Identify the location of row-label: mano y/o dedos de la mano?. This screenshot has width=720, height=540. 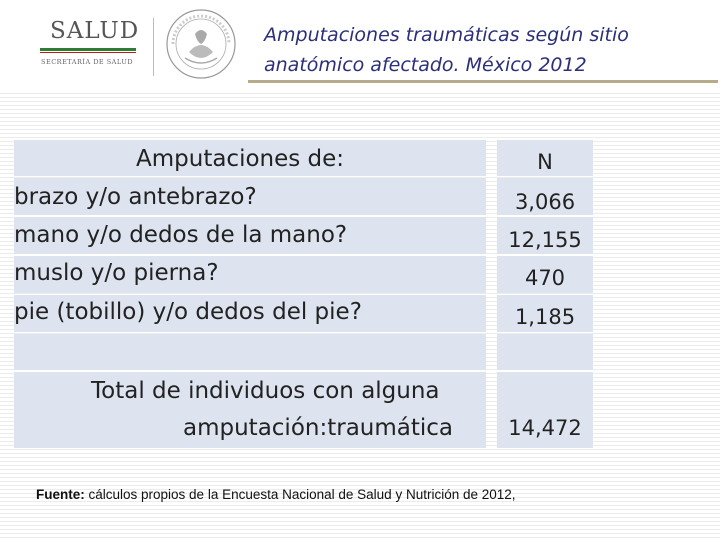
(181, 235).